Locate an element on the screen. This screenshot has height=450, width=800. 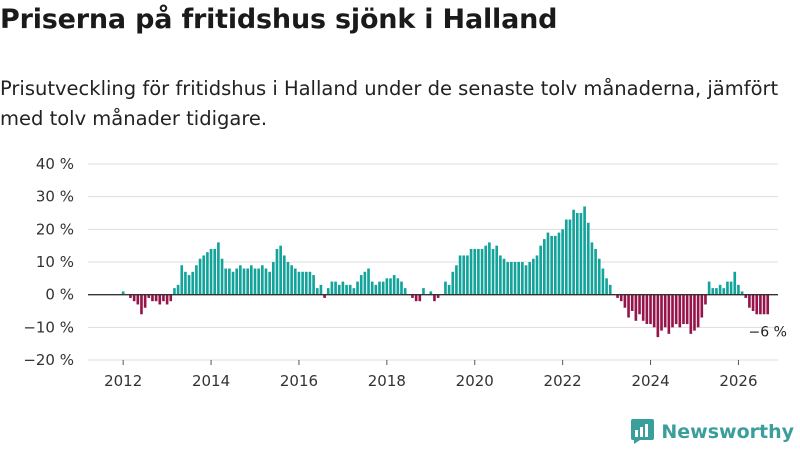
x-tick-label: 2024 is located at coordinates (650, 381).